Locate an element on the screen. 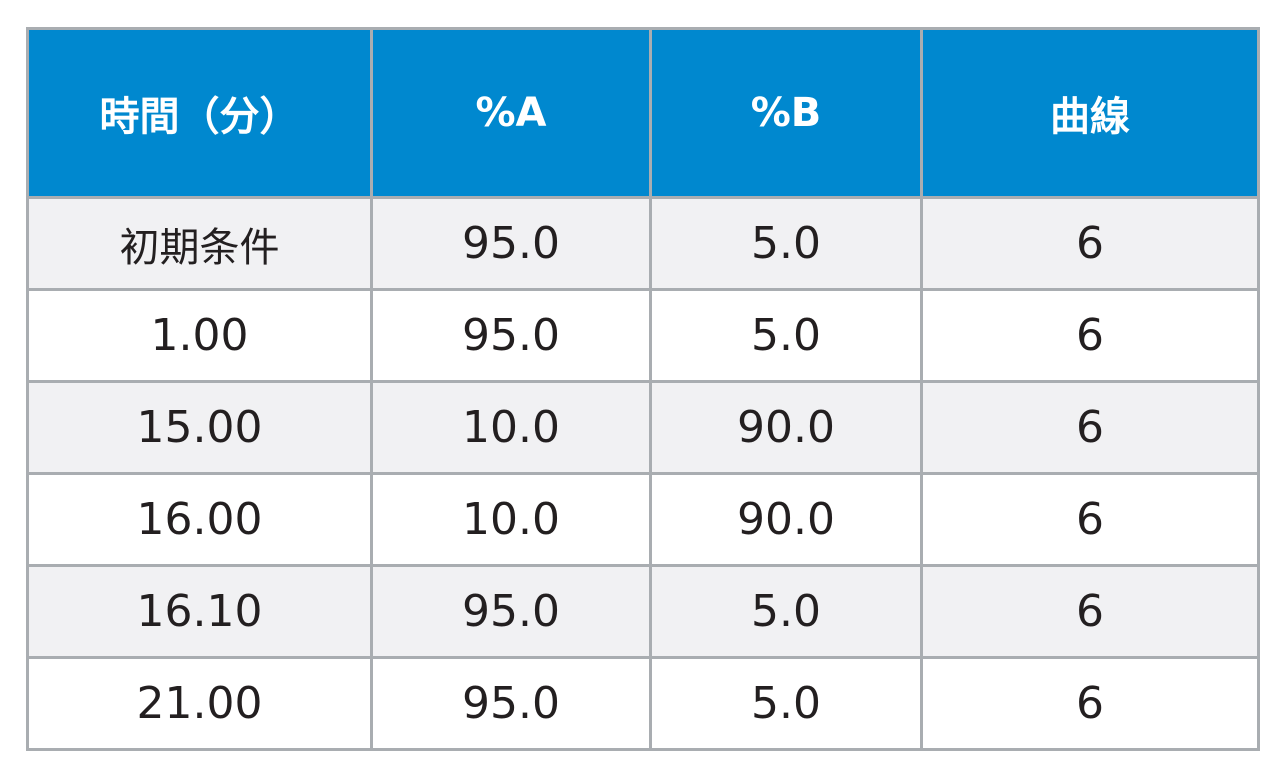  table-row: 16.10 95.0 5.0 6 is located at coordinates (643, 611).